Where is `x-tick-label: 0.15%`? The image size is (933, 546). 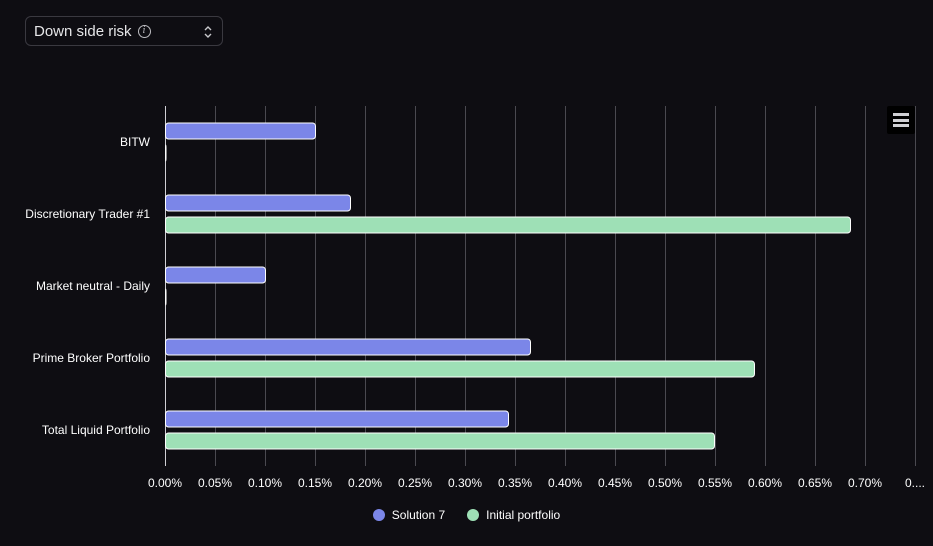 x-tick-label: 0.15% is located at coordinates (315, 483).